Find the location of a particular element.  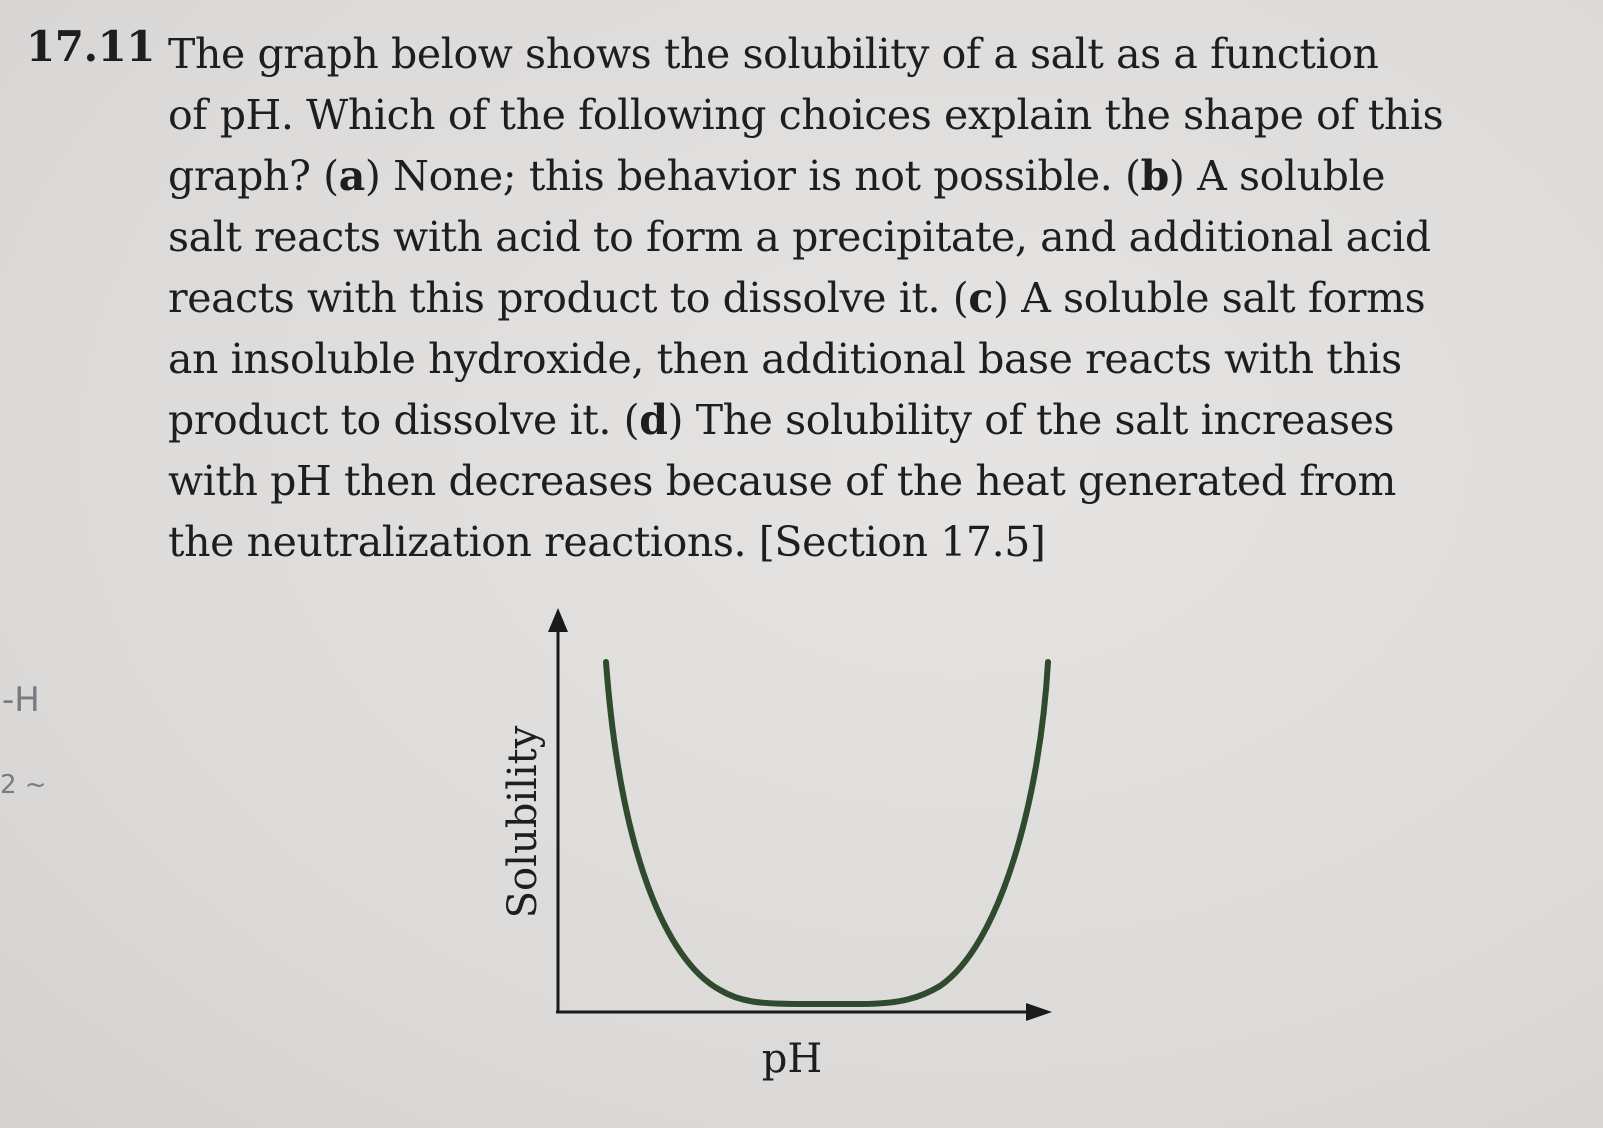

y-axis-arrow is located at coordinates (558, 620).